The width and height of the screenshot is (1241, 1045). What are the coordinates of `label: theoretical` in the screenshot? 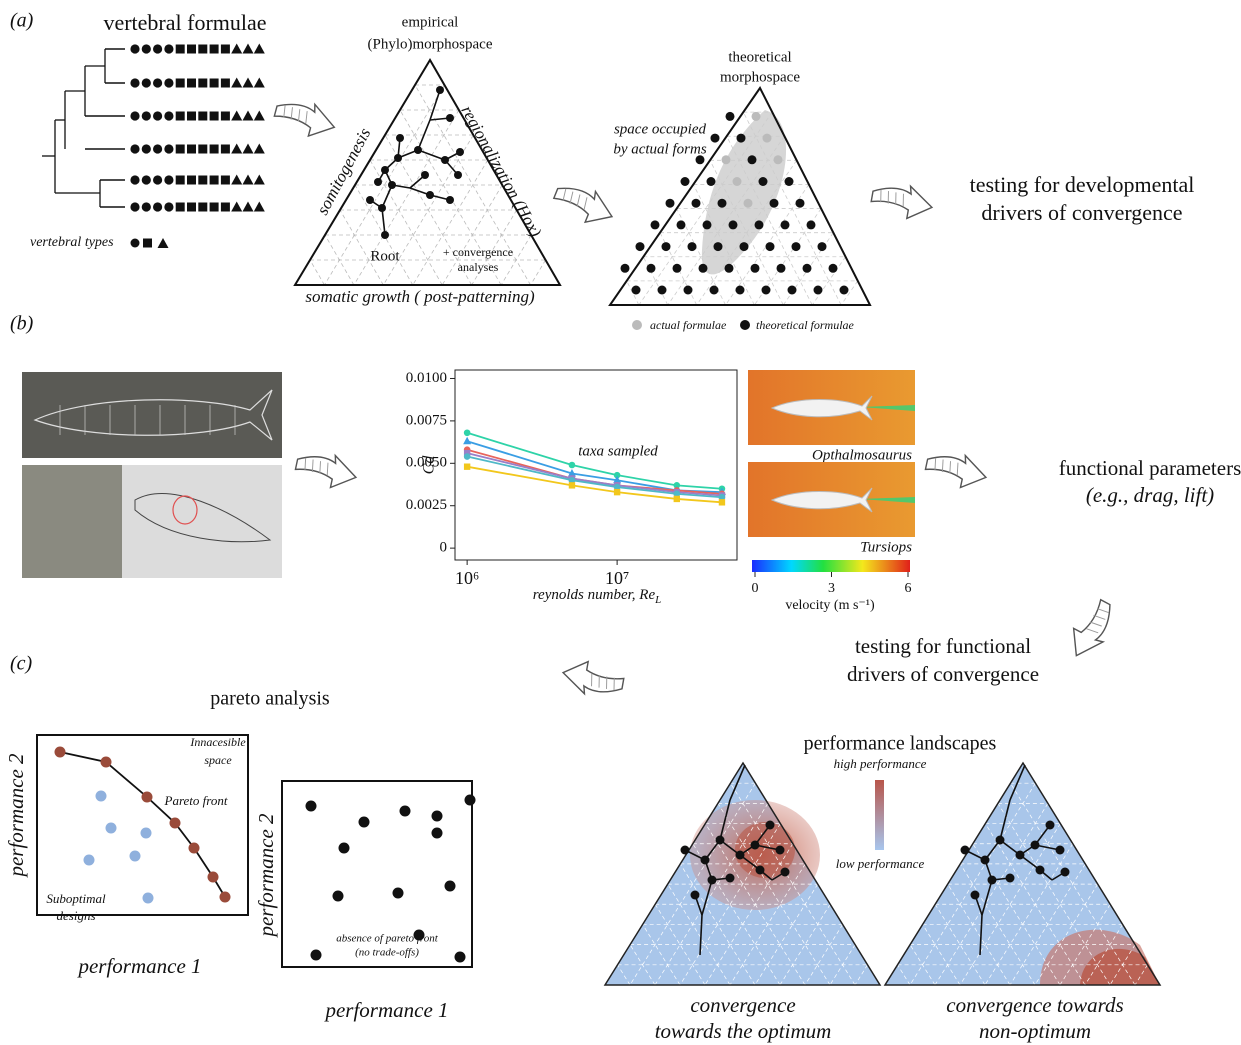 It's located at (759, 57).